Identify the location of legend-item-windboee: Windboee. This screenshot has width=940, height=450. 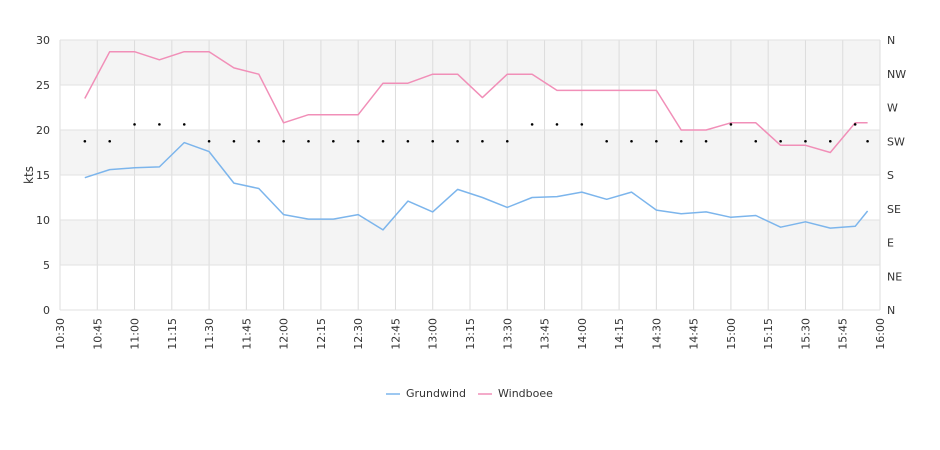
(515, 393).